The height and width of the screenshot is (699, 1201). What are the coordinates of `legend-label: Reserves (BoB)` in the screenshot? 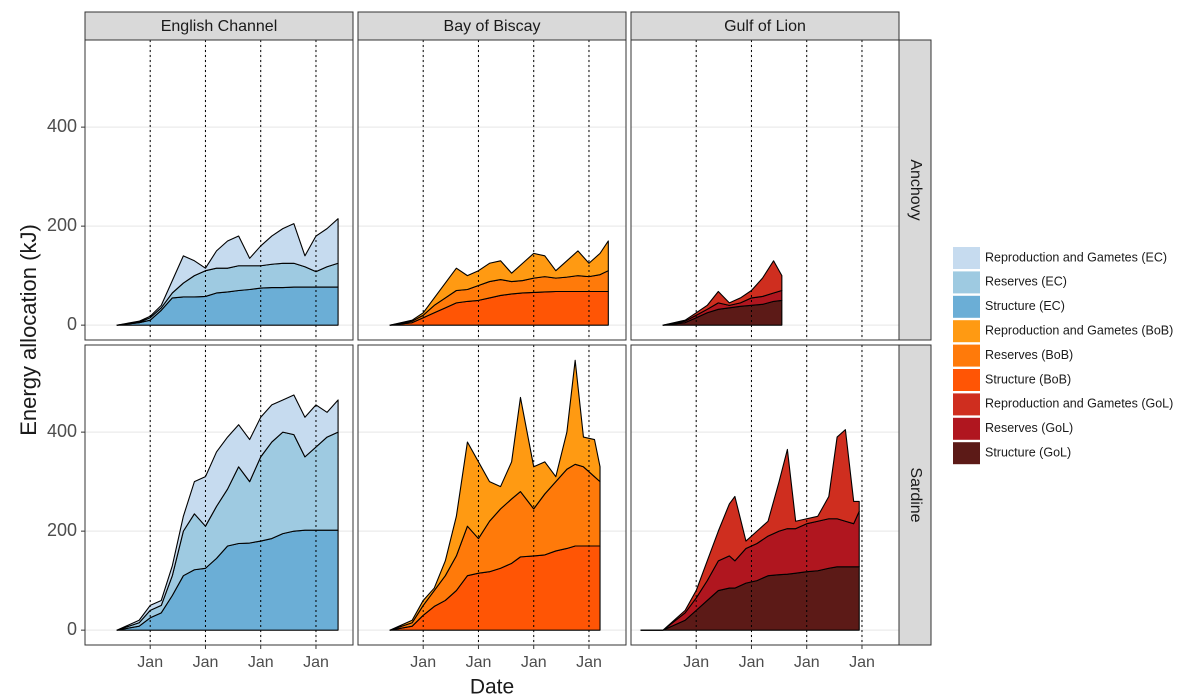 It's located at (1029, 355).